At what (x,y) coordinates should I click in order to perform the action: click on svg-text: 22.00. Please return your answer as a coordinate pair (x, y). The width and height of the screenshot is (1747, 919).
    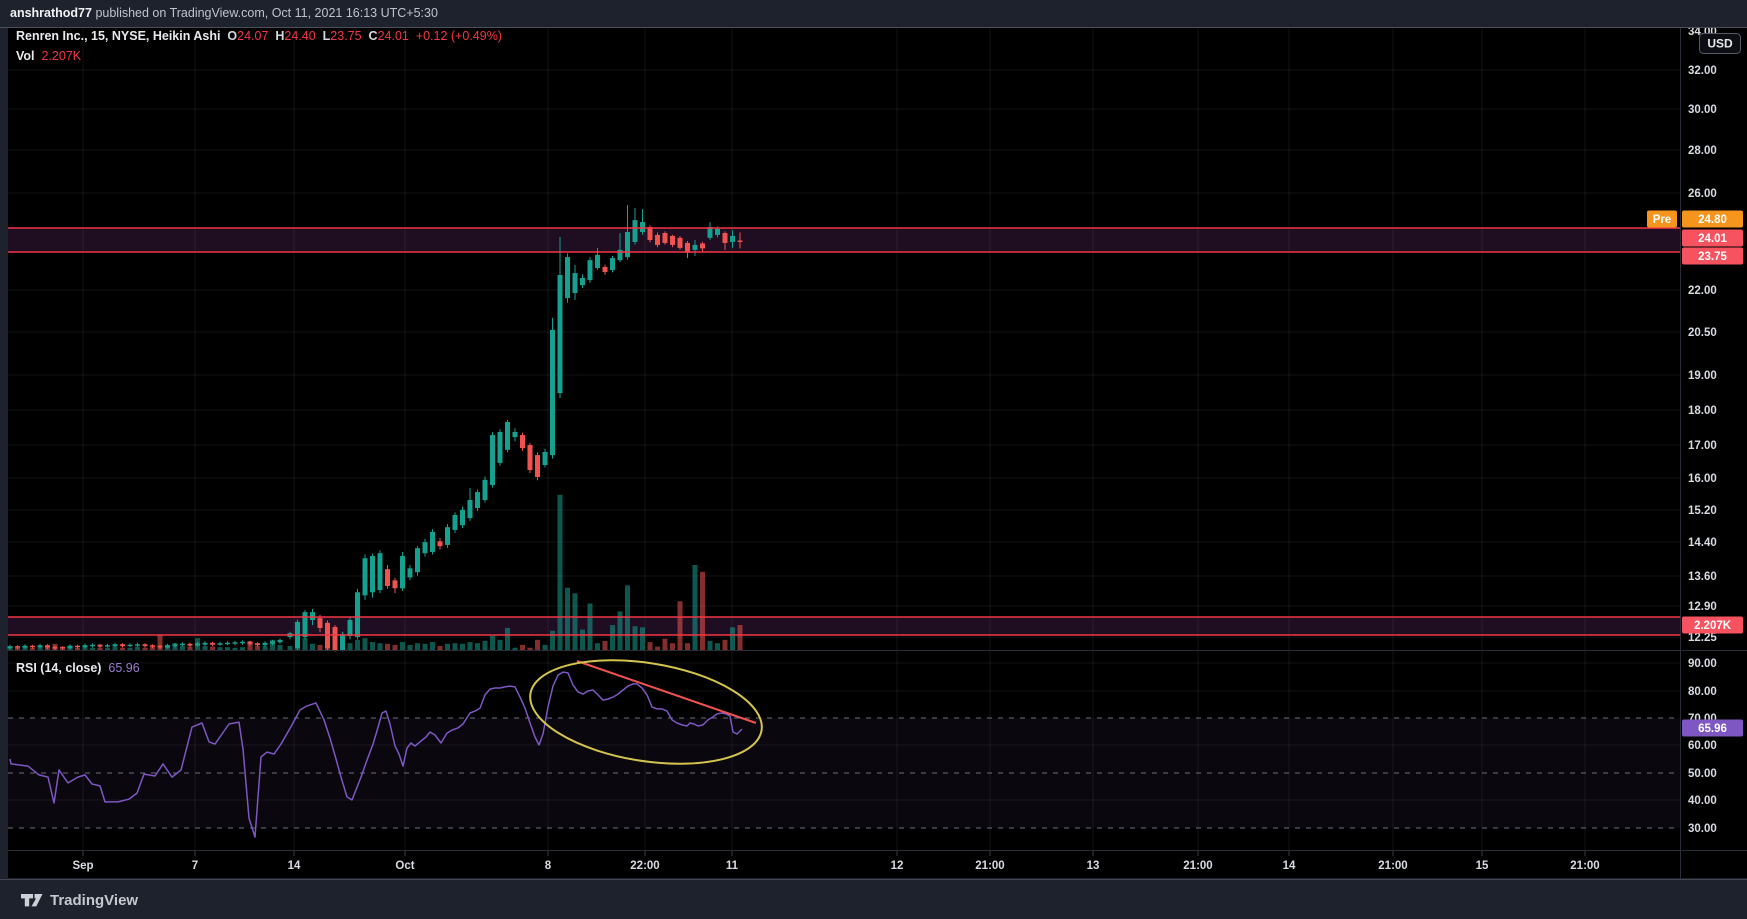
    Looking at the image, I should click on (1702, 291).